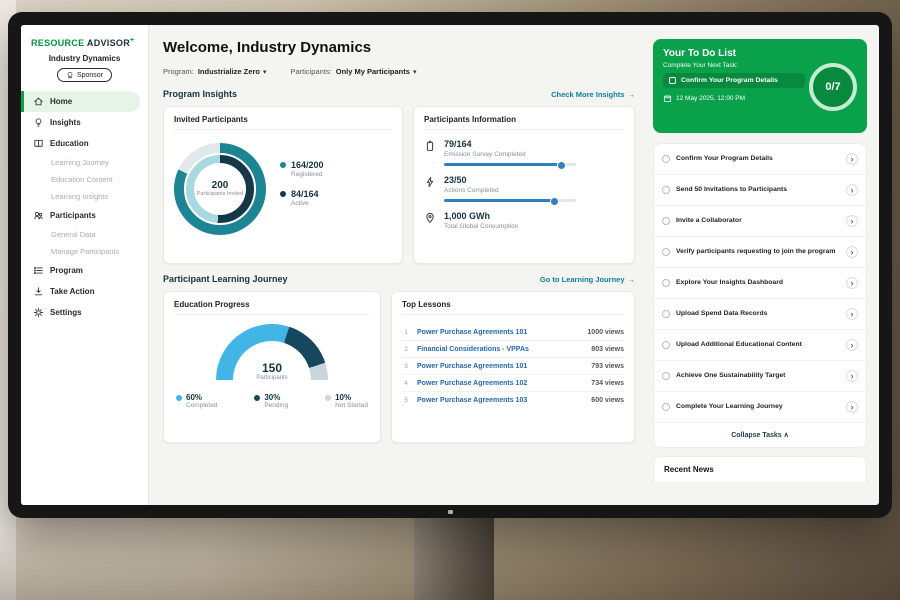  I want to click on sidebar-item-manage-participants: Manage Participants, so click(85, 251).